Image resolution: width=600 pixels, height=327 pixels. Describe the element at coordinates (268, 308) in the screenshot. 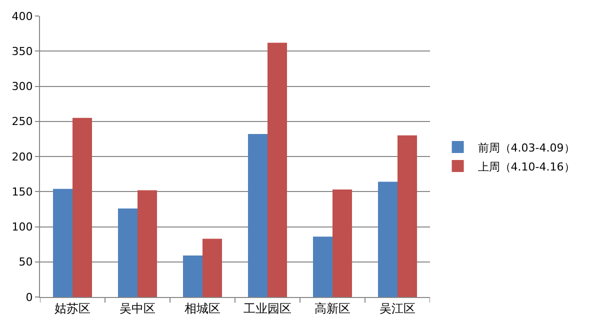

I see `x-tick-label: 工业园区` at that location.